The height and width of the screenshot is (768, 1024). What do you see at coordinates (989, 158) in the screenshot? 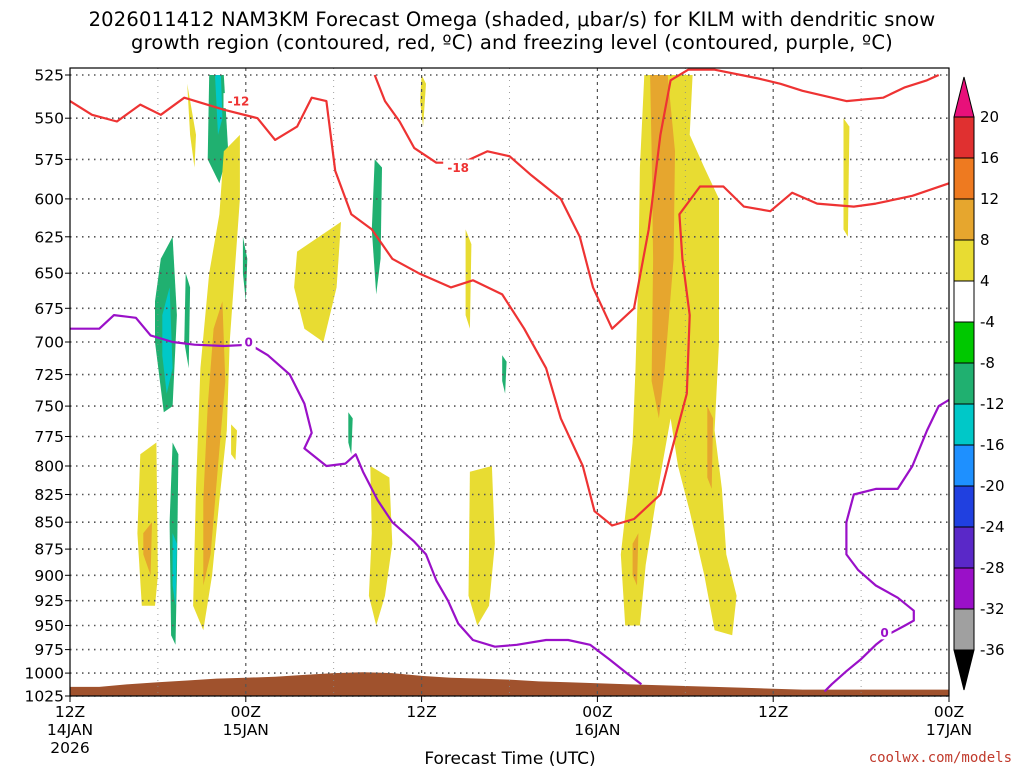
I see `colorbar-label-1: 16` at bounding box center [989, 158].